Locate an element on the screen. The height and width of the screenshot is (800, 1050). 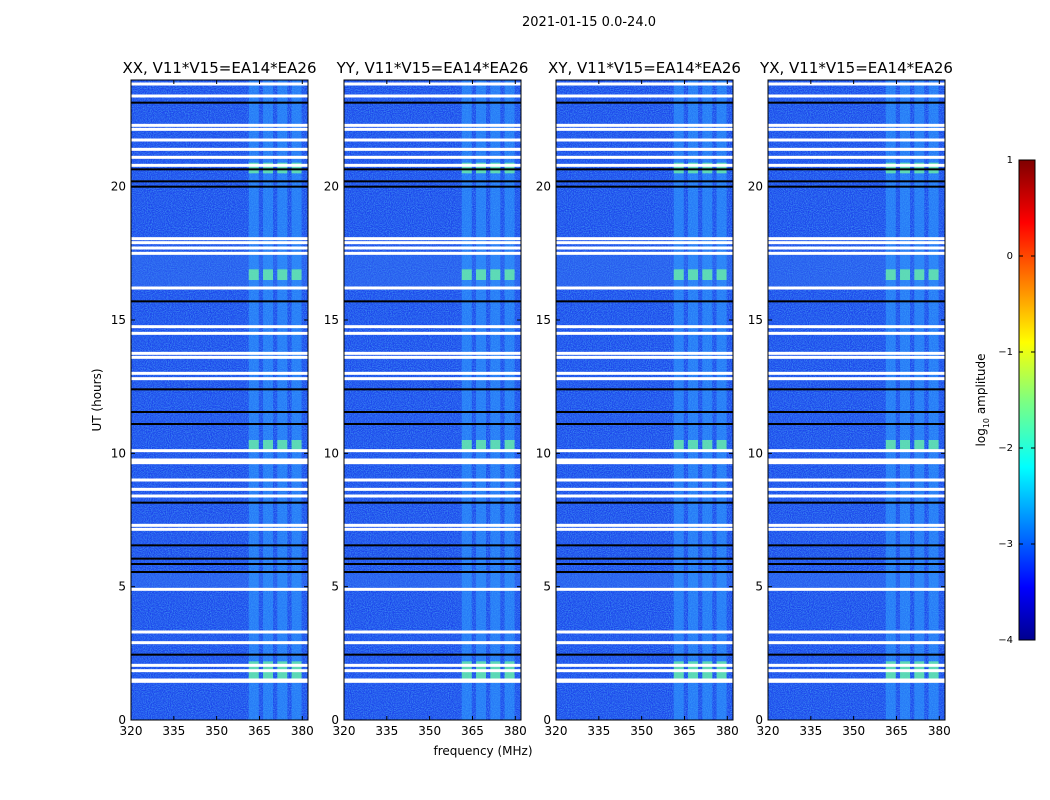
colorbar-label-log: log is located at coordinates (981, 437).